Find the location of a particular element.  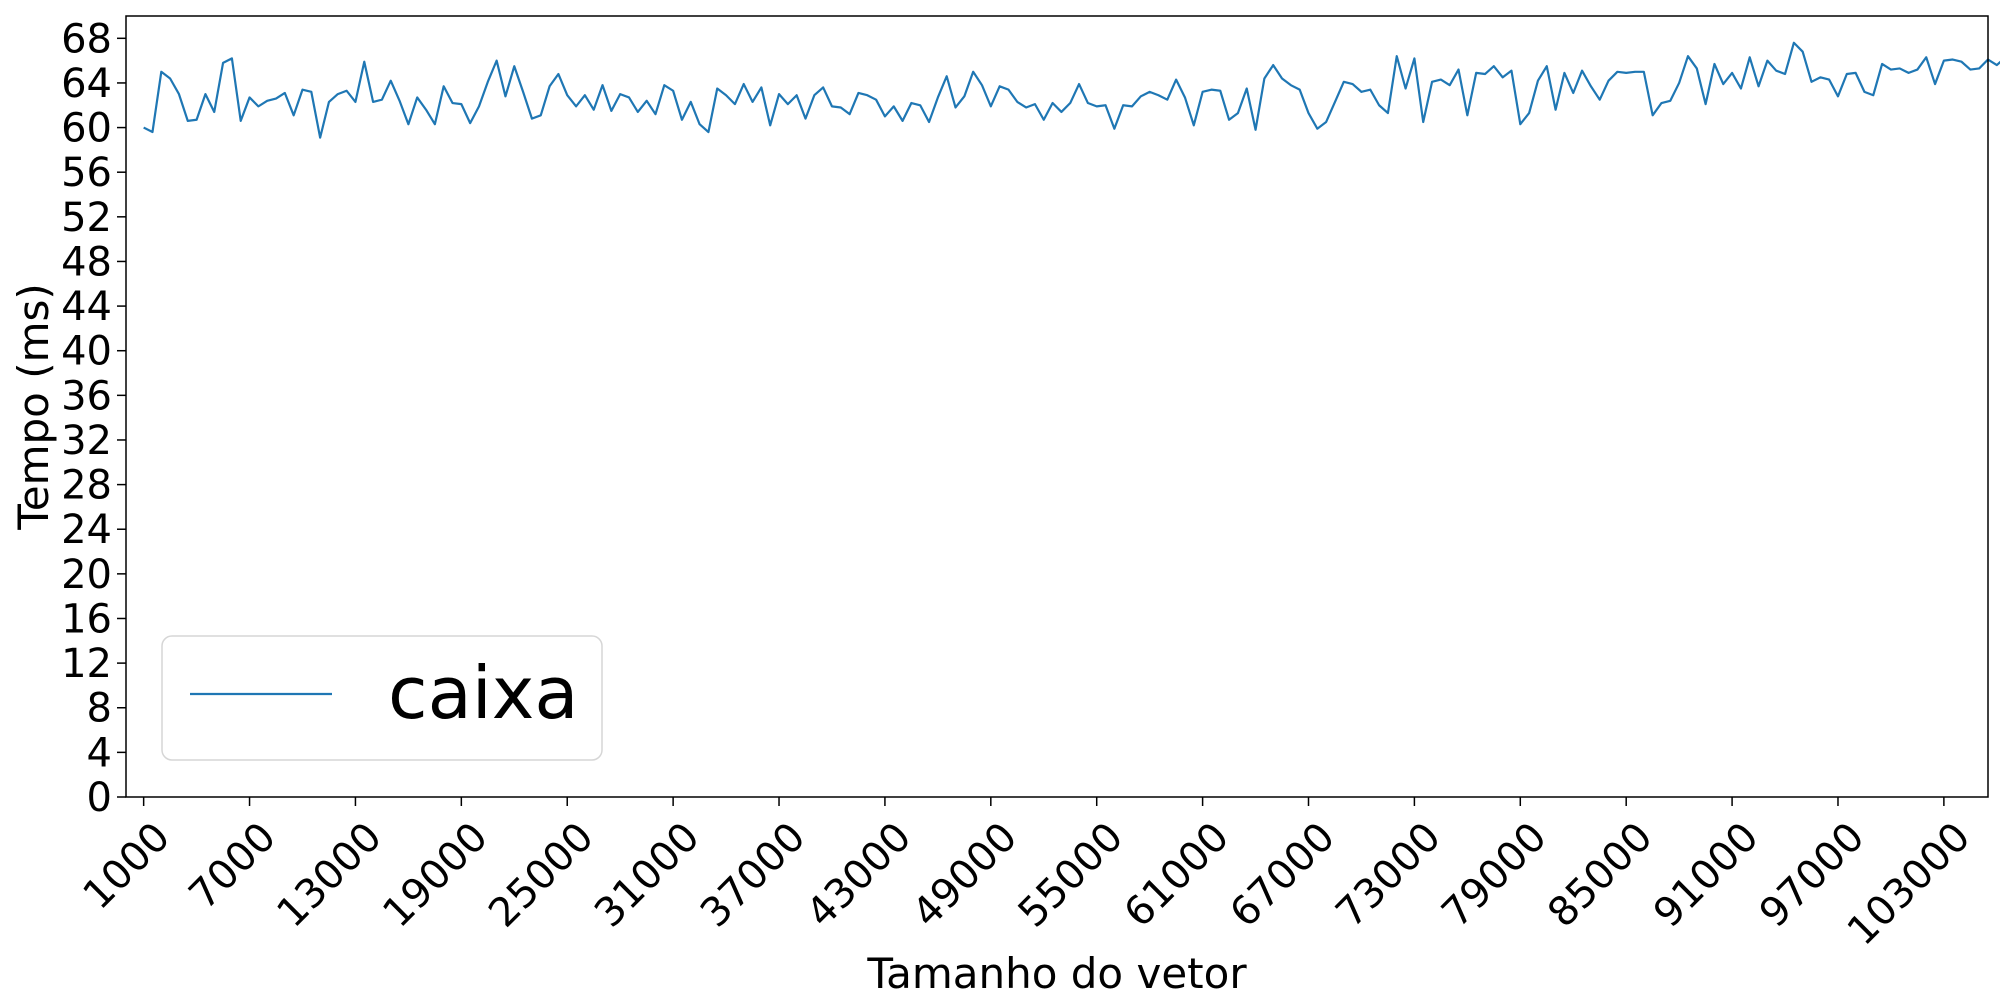

y-tick-label: 68 is located at coordinates (86, 39).